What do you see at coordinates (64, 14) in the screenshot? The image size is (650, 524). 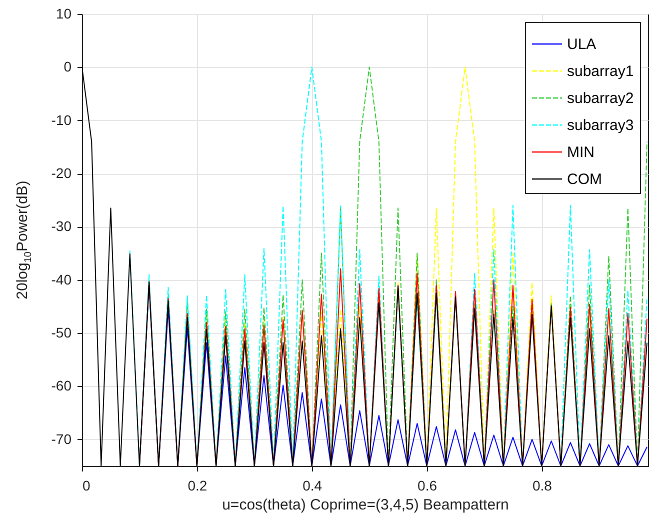 I see `y-tick-label: 10` at bounding box center [64, 14].